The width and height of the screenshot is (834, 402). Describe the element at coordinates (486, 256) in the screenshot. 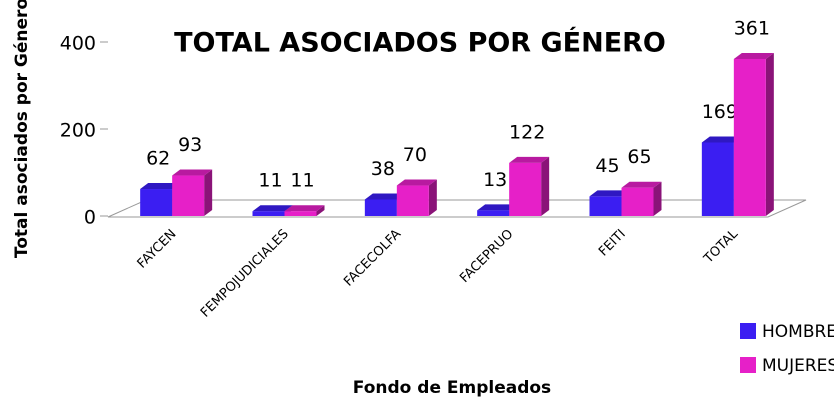

I see `x-tick-label: FACEPRUO` at that location.